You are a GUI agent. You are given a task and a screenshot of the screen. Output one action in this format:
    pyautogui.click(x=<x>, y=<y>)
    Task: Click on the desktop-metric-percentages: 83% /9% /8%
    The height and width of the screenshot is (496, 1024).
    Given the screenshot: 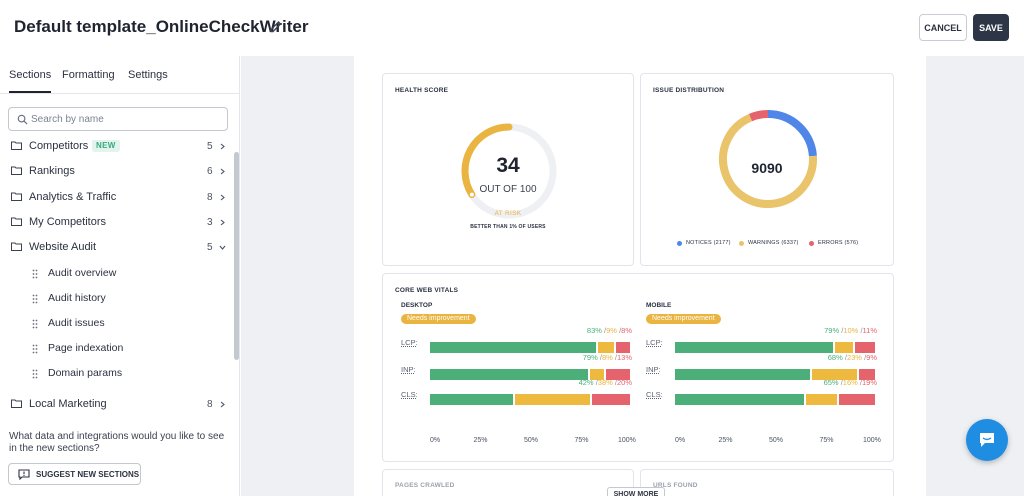 What is the action you would take?
    pyautogui.click(x=609, y=330)
    